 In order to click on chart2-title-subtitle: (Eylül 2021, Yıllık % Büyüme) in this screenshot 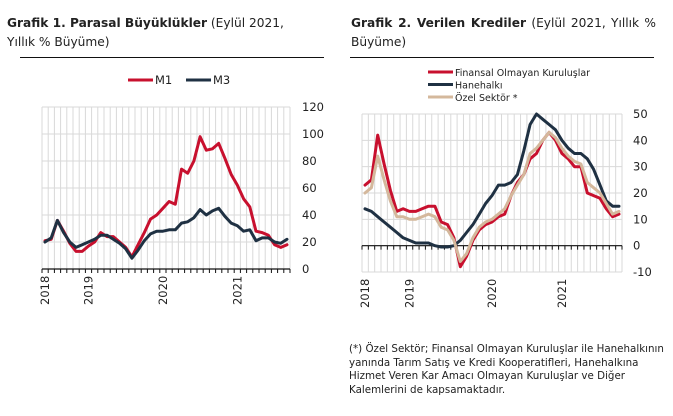, I will do `click(503, 32)`.